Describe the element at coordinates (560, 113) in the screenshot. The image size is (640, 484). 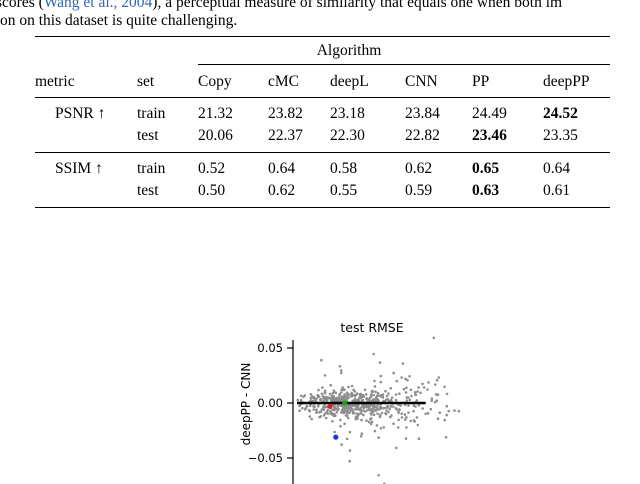
I see `value-cell: 24.52` at that location.